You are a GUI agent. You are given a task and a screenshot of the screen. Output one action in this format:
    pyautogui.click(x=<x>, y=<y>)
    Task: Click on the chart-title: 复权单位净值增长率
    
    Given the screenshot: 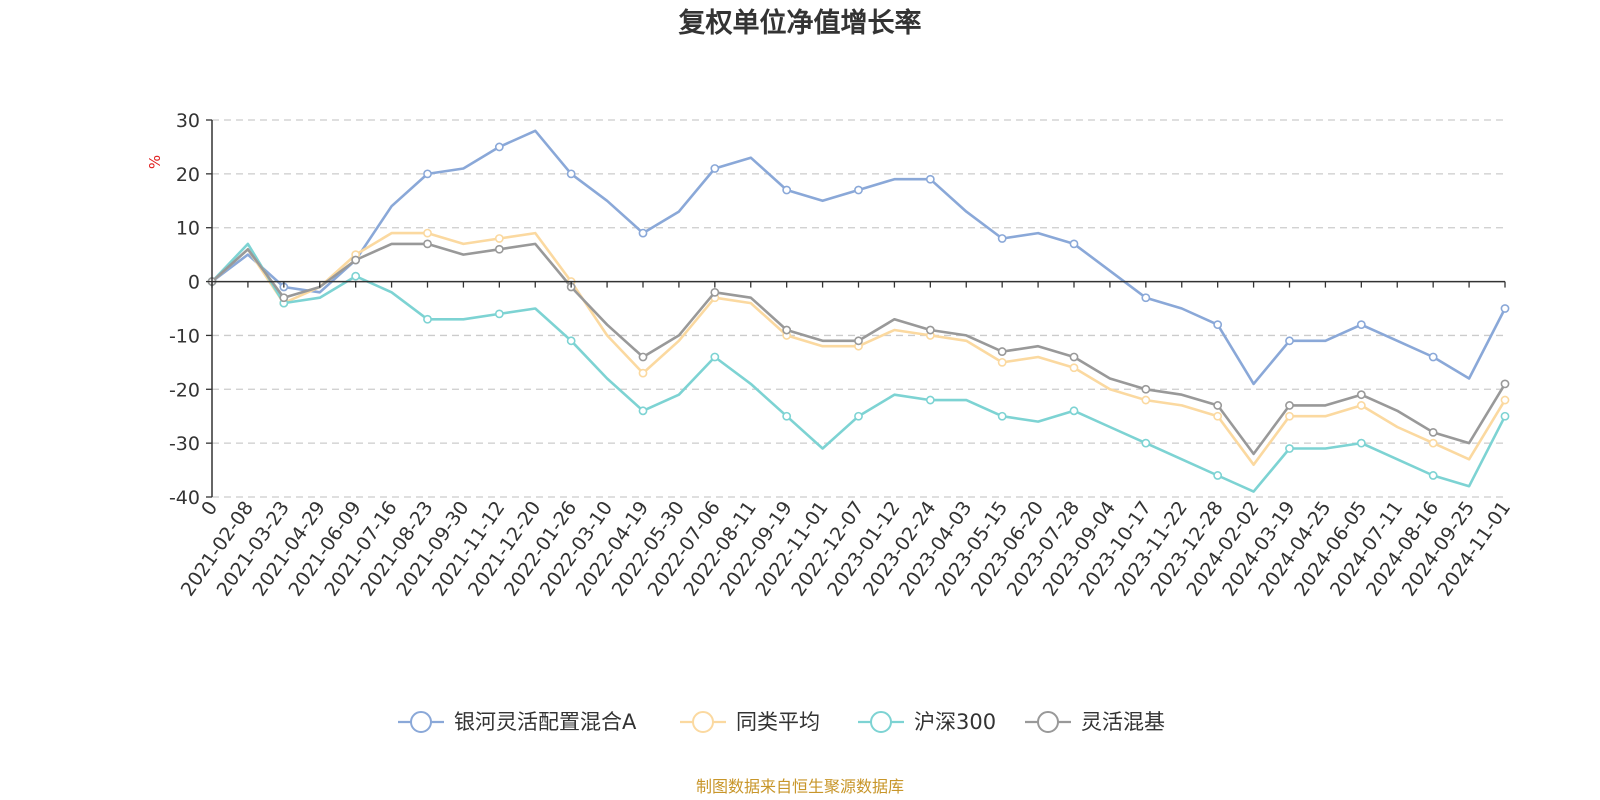 What is the action you would take?
    pyautogui.click(x=800, y=23)
    